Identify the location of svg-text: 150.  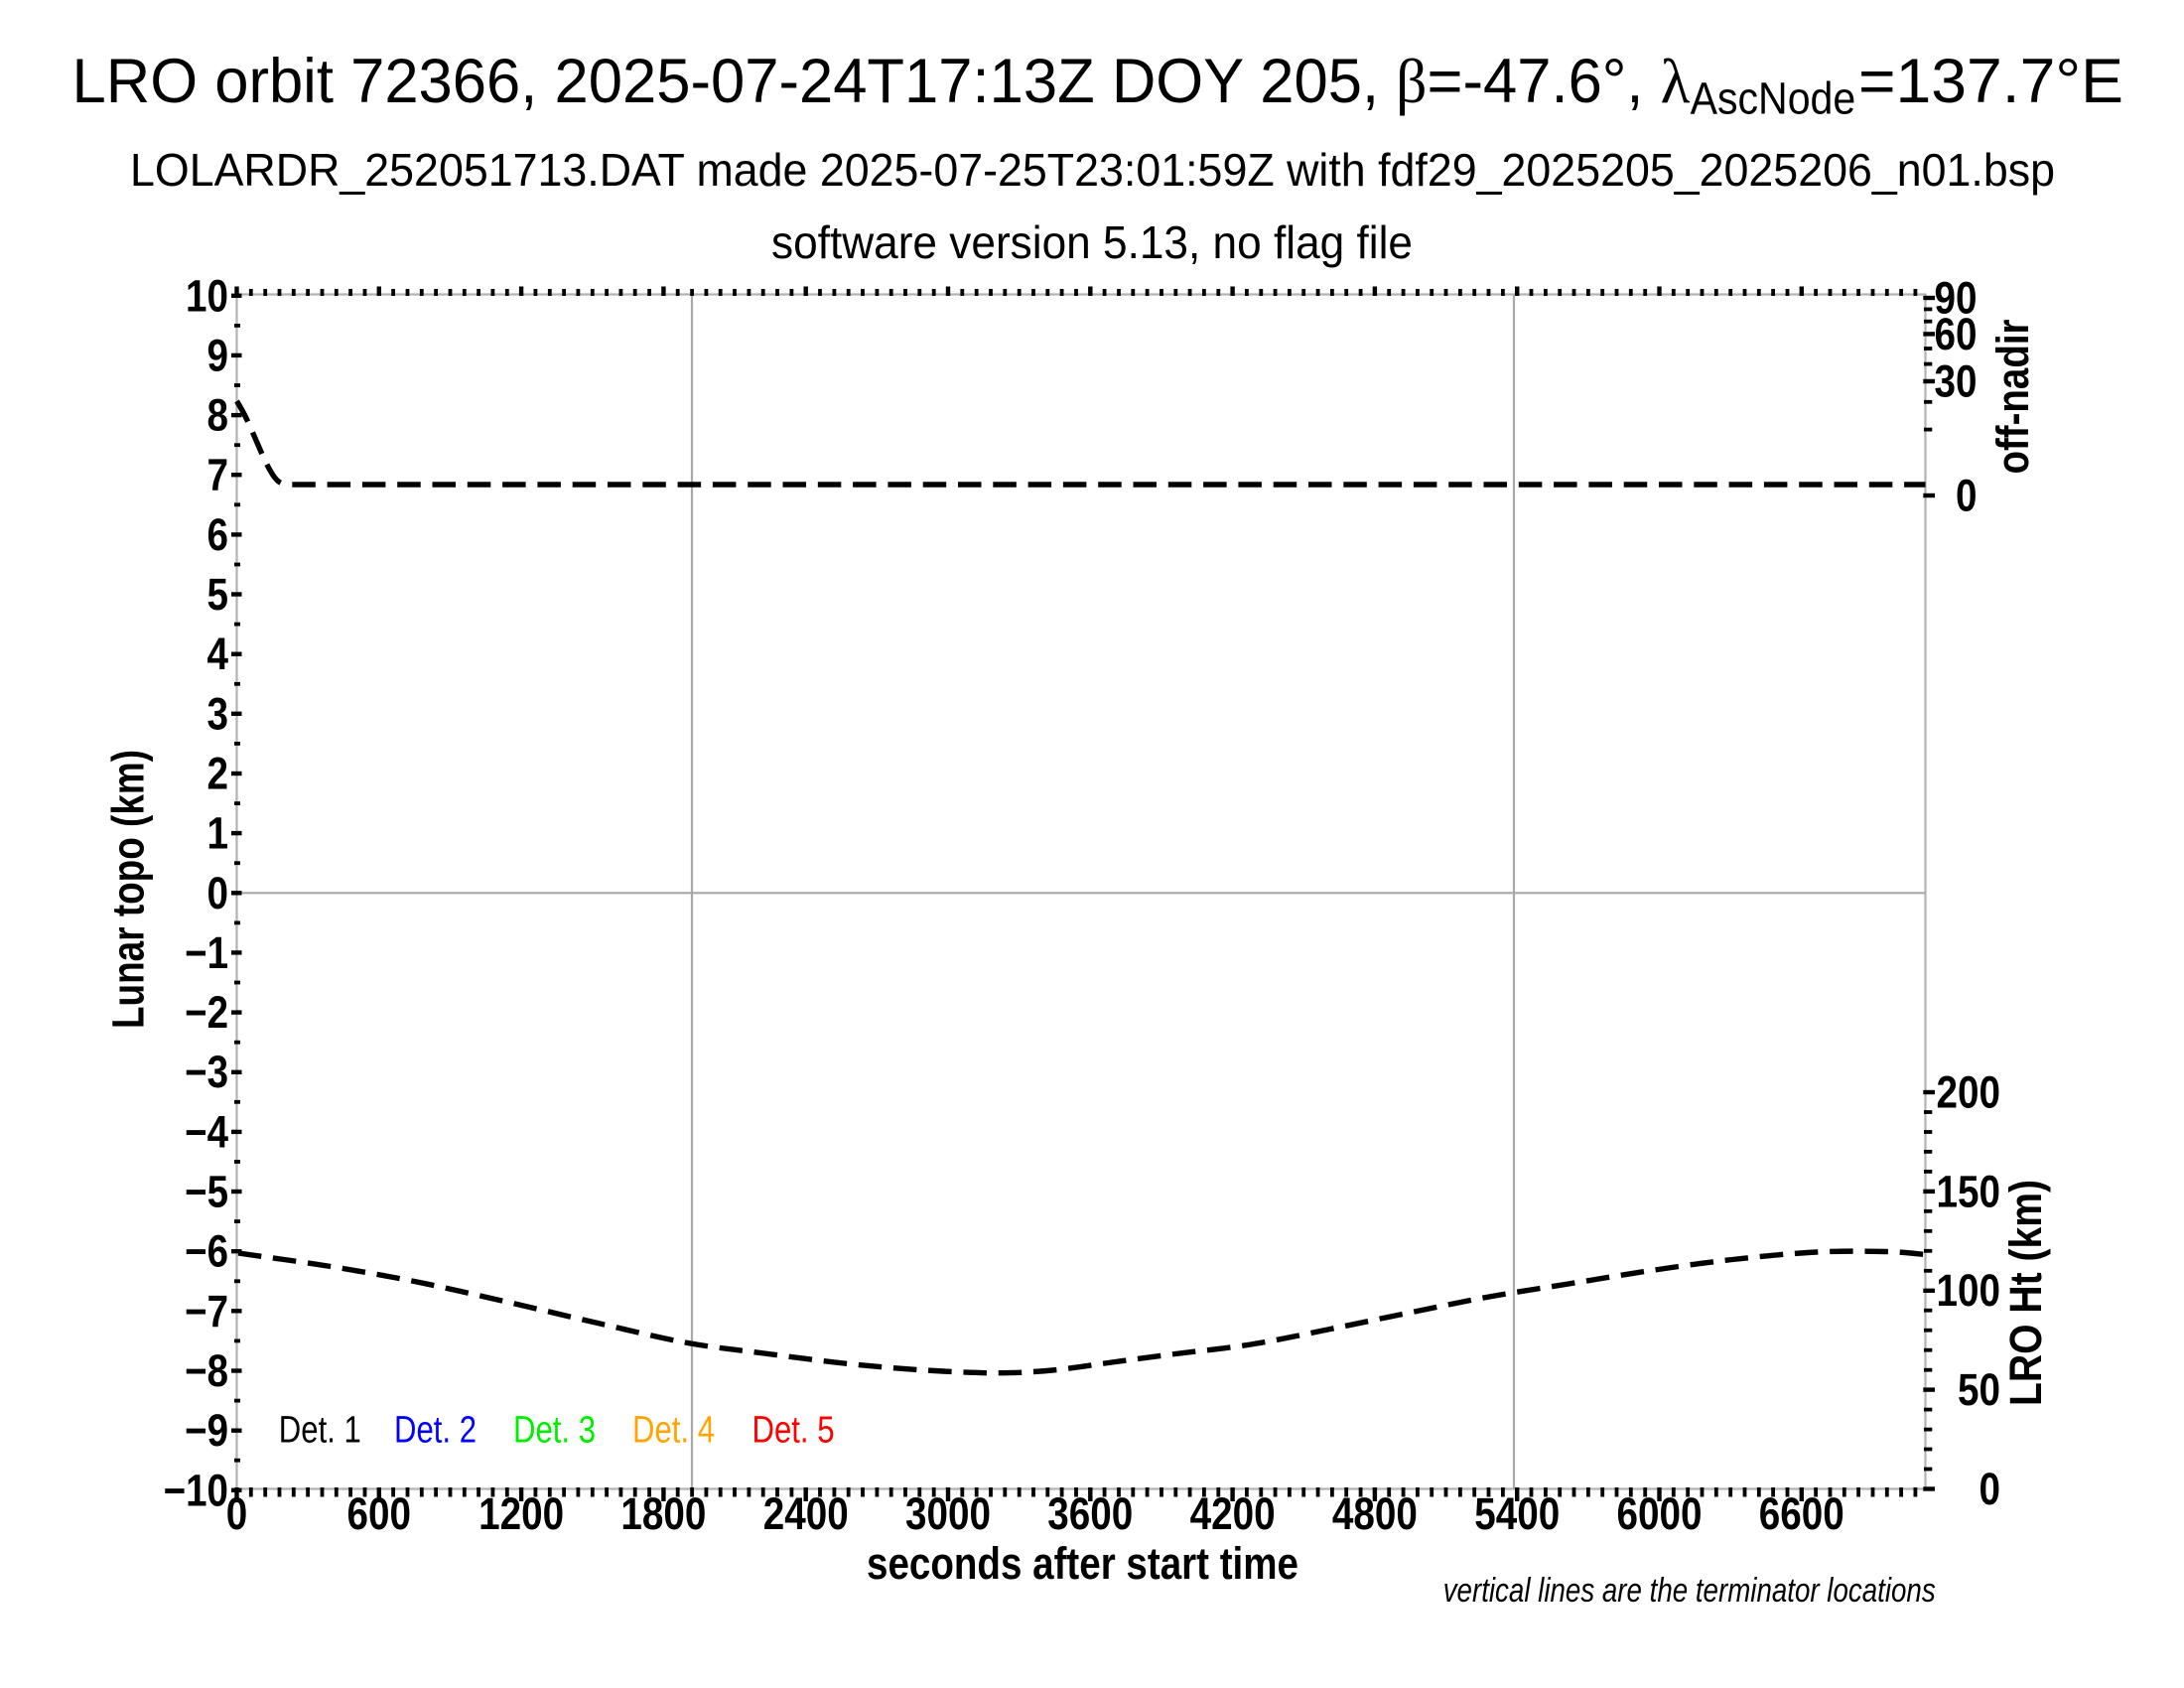
(1969, 1191).